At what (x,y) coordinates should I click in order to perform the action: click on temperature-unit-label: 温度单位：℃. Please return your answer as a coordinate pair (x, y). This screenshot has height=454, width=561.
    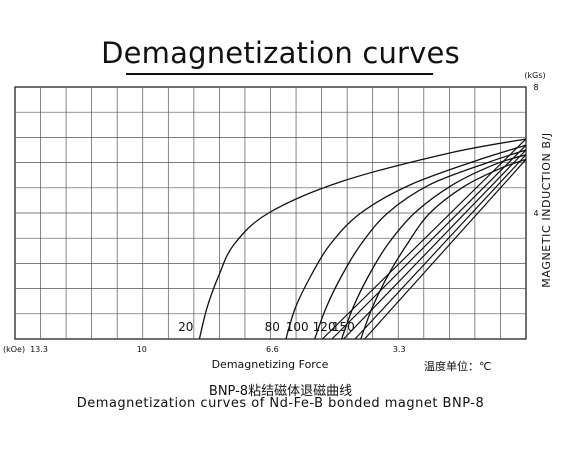
    Looking at the image, I should click on (457, 366).